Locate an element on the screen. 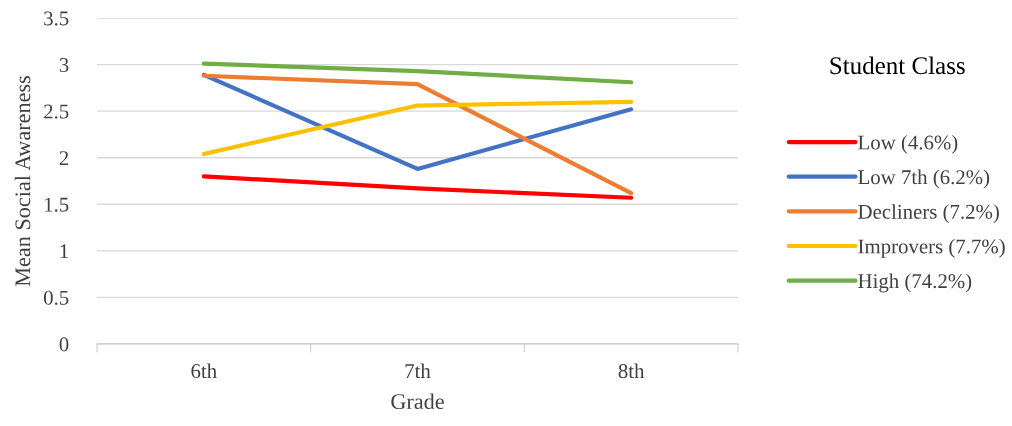 This screenshot has width=1012, height=426. y-tick-label: 2.5 is located at coordinates (56, 111).